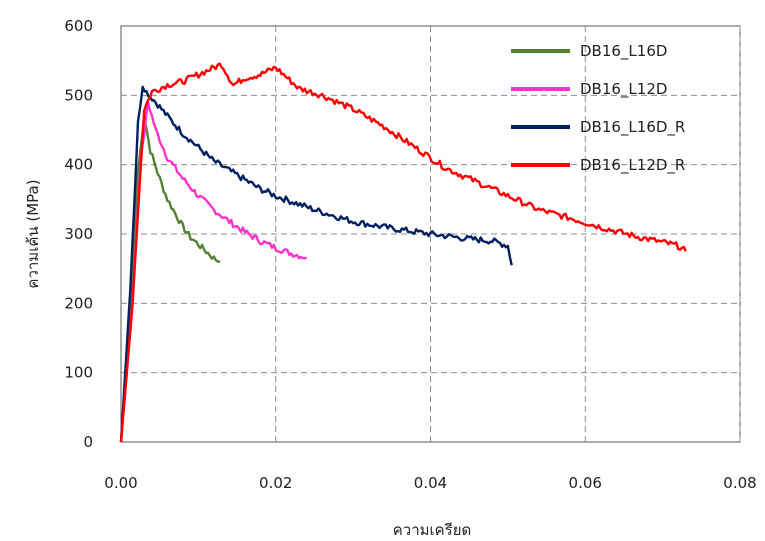 The height and width of the screenshot is (541, 765). I want to click on legend-label: DB16_L16D, so click(623, 51).